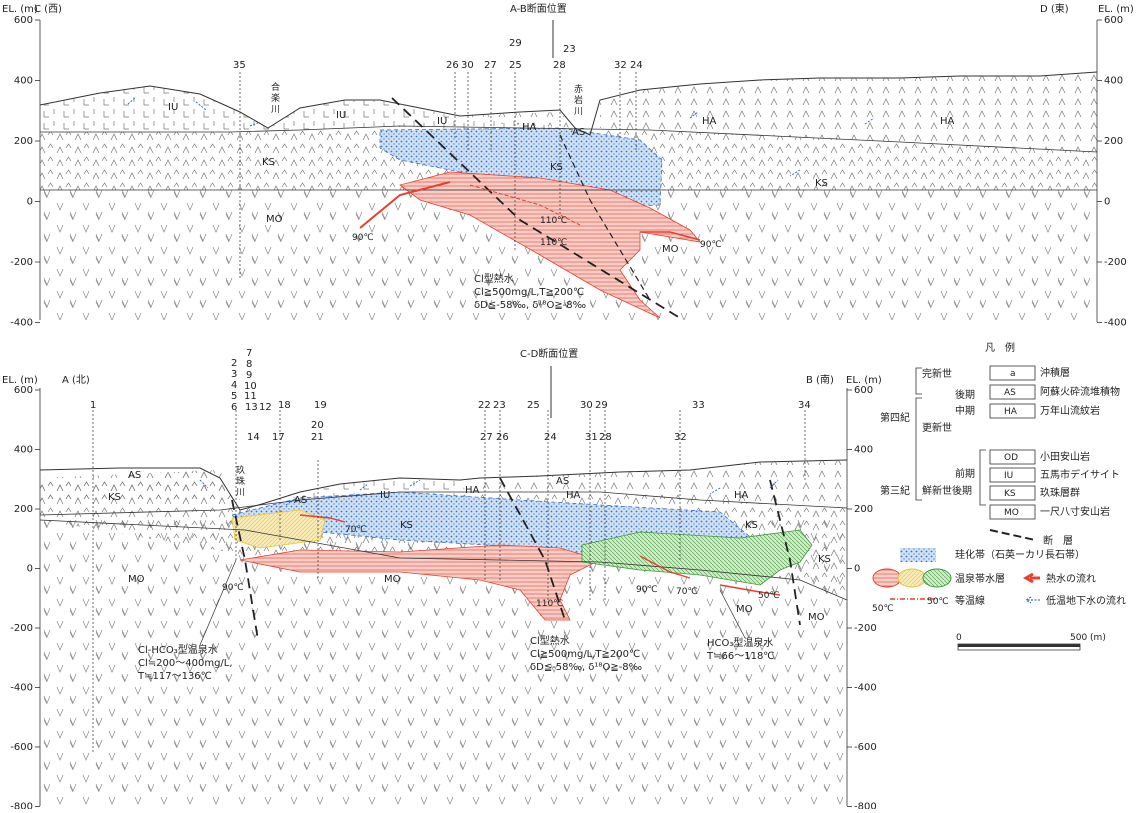  Describe the element at coordinates (25, 172) in the screenshot. I see `top-left-ticks: 600 400 200 0 -200 -400` at that location.